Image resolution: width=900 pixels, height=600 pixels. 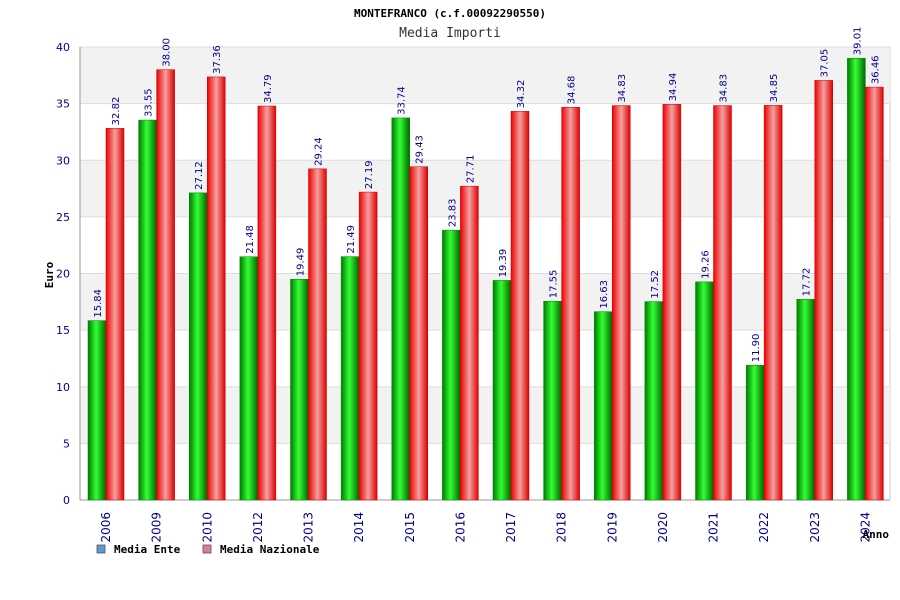 What do you see at coordinates (157, 527) in the screenshot?
I see `x-tick-label: 2009` at bounding box center [157, 527].